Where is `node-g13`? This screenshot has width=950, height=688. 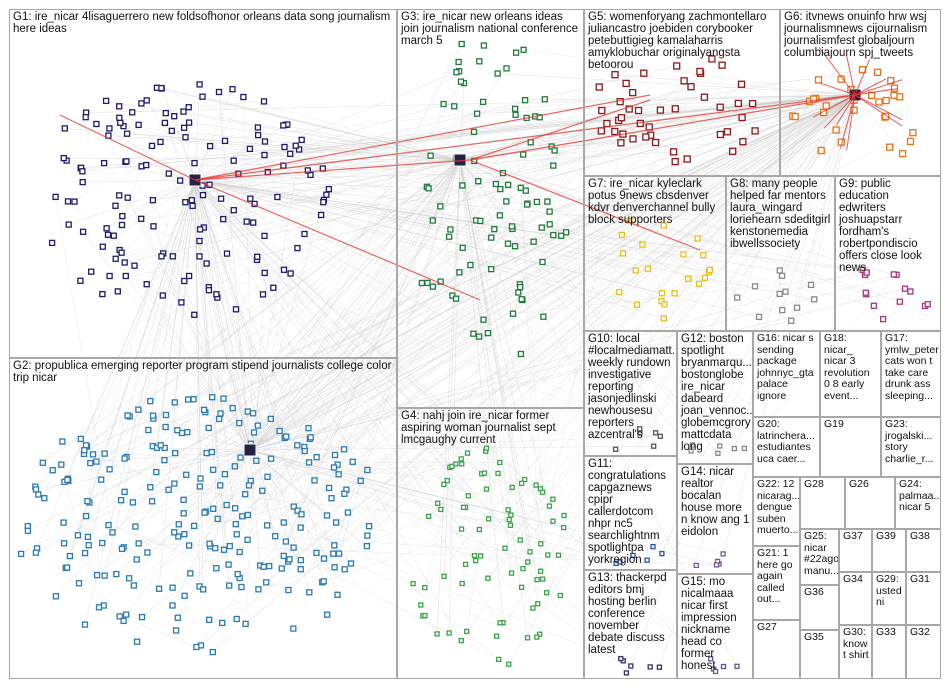 node-g13 is located at coordinates (650, 667).